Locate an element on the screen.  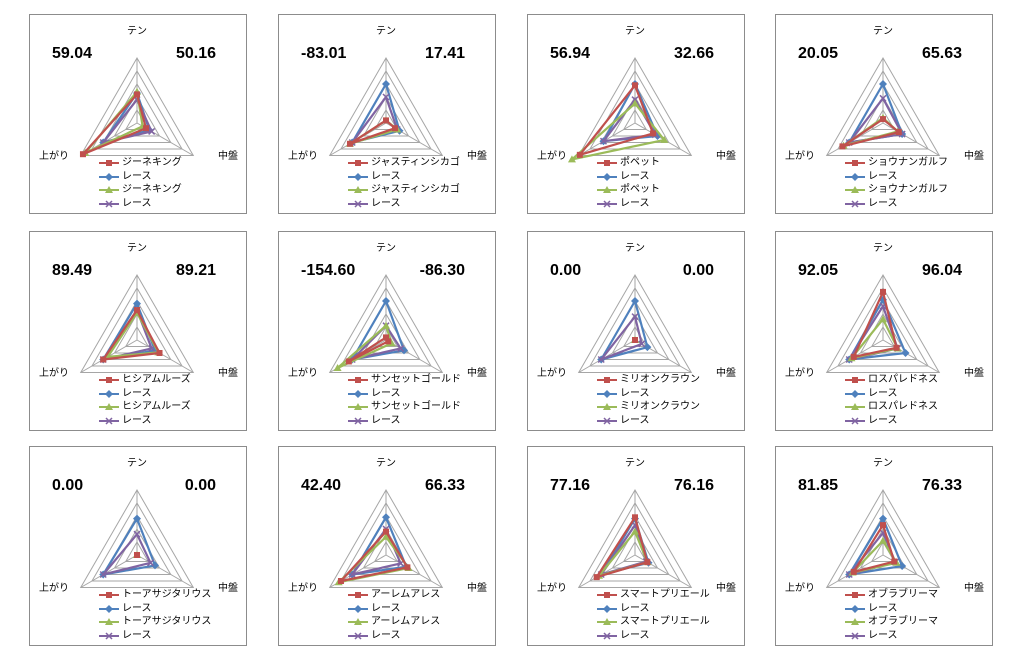
radar-chart-panel: 56.94 32.66 テン 中盤 上がり ポペット レース ポペット レース is located at coordinates (636, 114).